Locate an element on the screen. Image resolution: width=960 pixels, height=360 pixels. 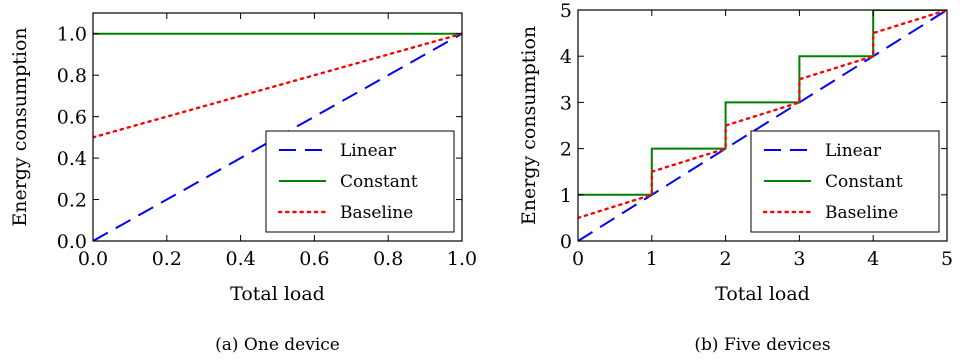
y-tick-label: 1.0 is located at coordinates (72, 35).